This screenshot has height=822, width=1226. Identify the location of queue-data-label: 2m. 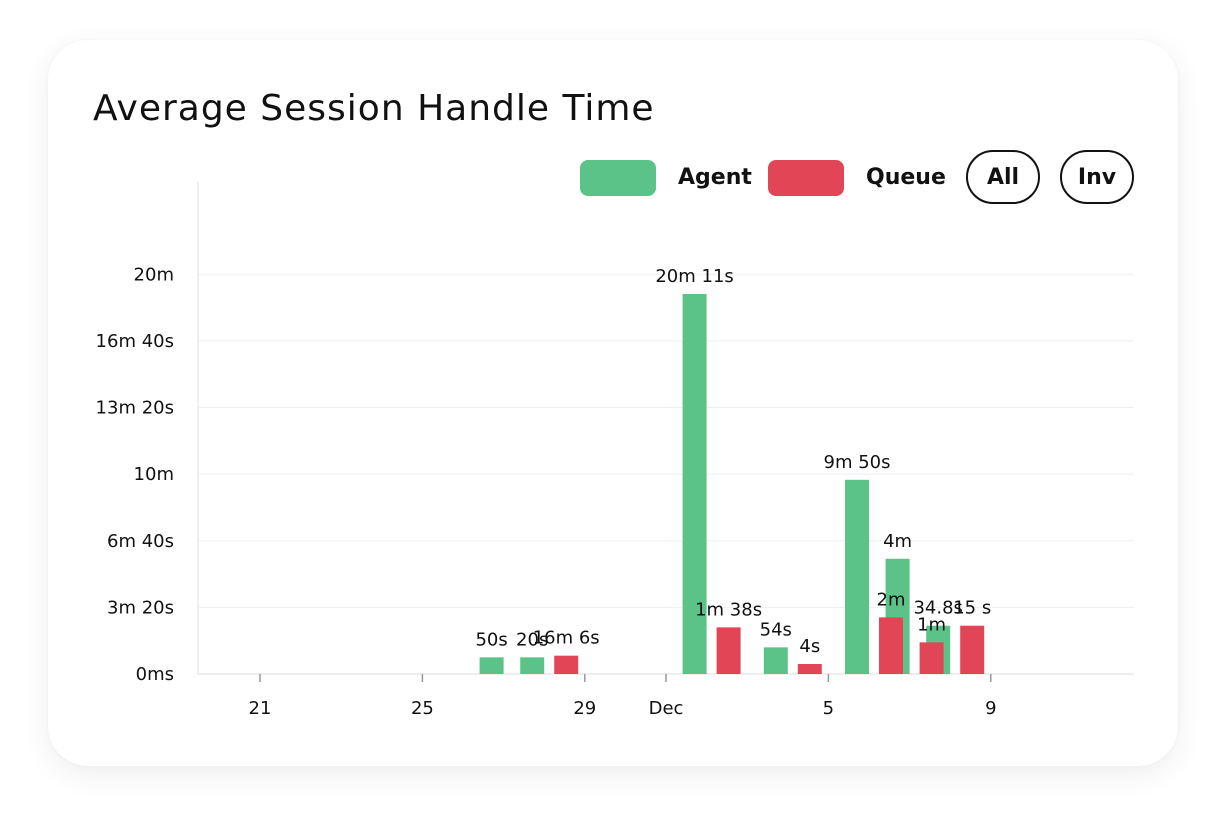
(891, 599).